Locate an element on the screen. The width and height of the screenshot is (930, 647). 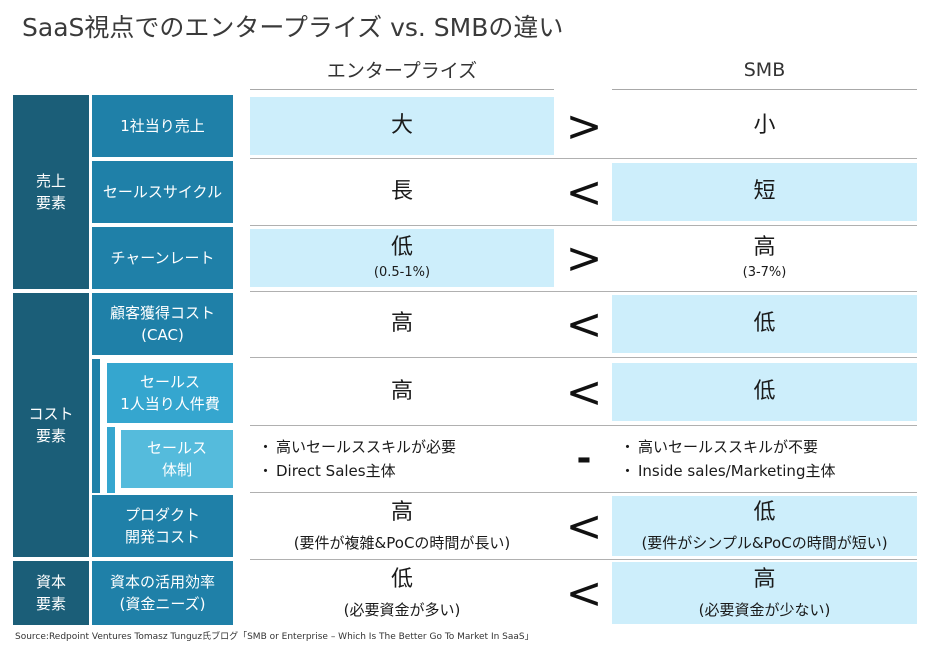
enterprise-revenue-cell: 大 is located at coordinates (402, 126).